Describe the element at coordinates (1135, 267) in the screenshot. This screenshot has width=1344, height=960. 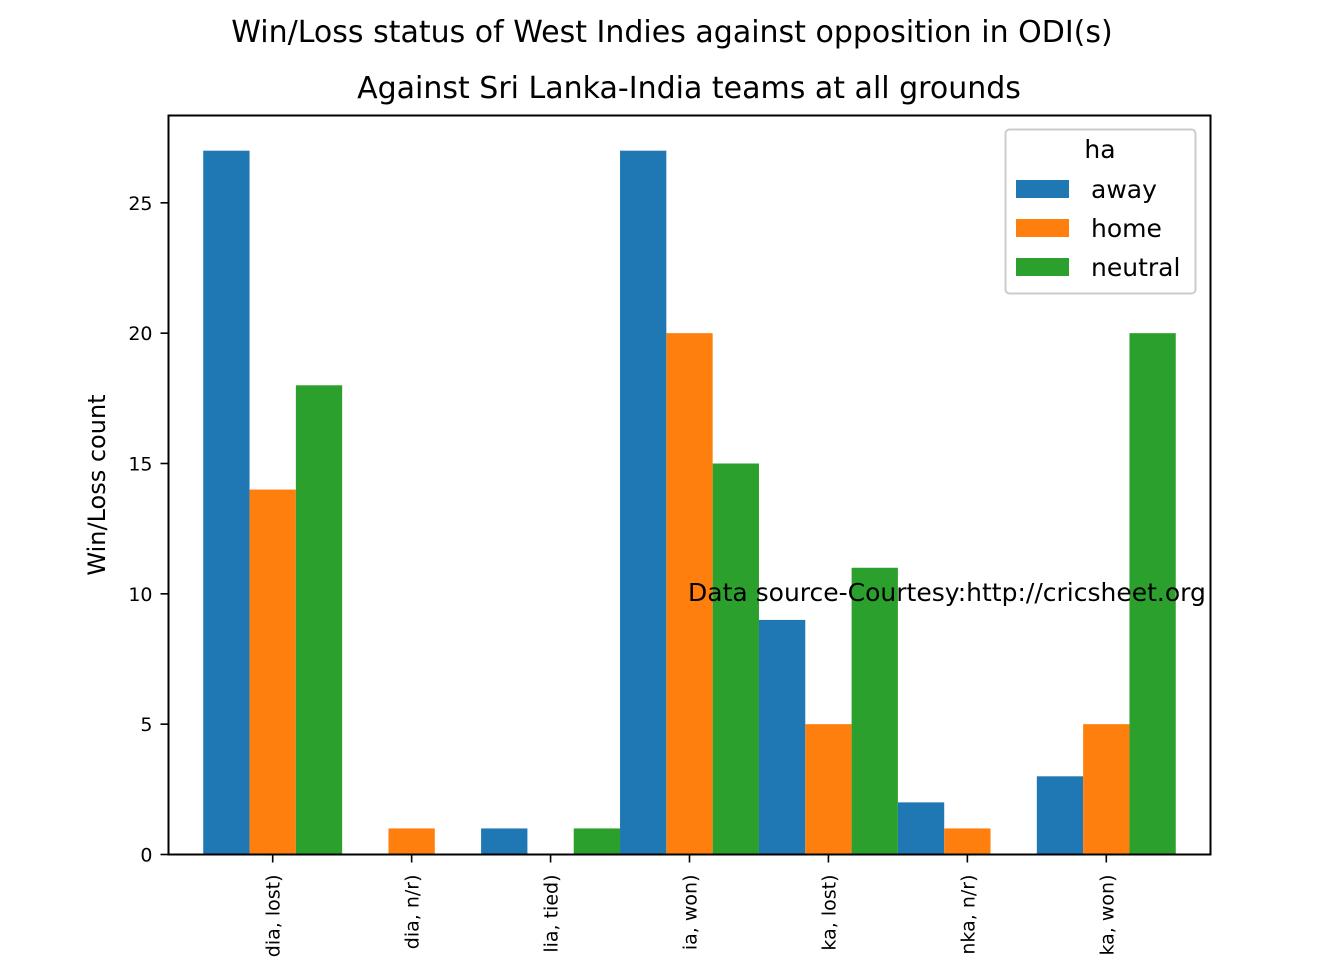
I see `legend-label-neutral: neutral` at that location.